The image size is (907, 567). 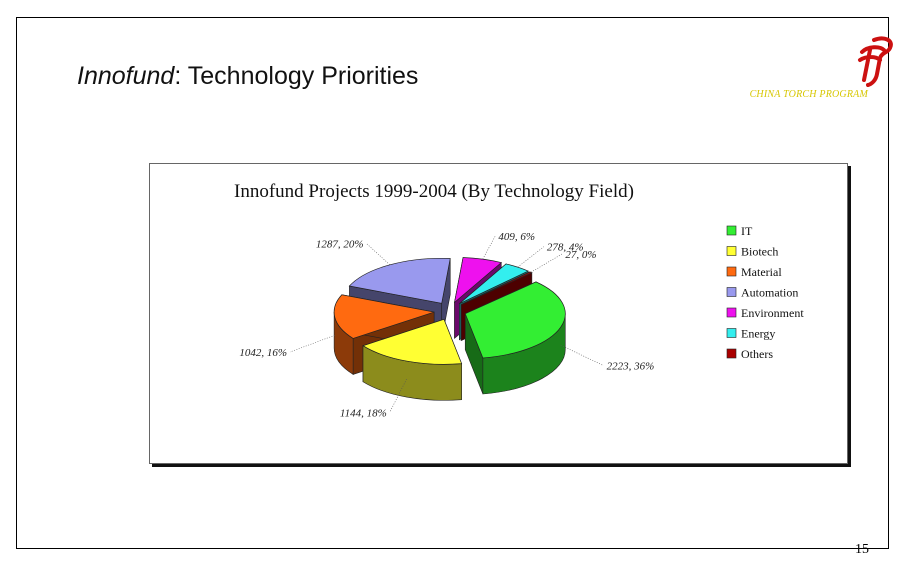 What do you see at coordinates (731, 251) in the screenshot?
I see `legend-swatch-biotech` at bounding box center [731, 251].